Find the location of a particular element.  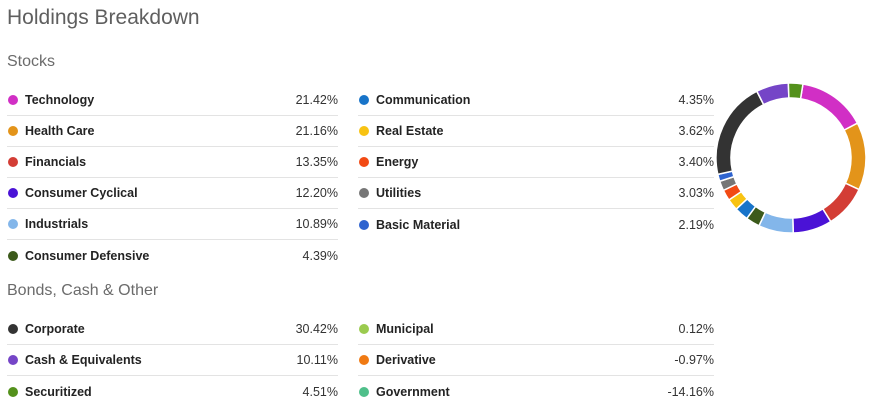

holding-label: Cash & Equivalents is located at coordinates (83, 360).